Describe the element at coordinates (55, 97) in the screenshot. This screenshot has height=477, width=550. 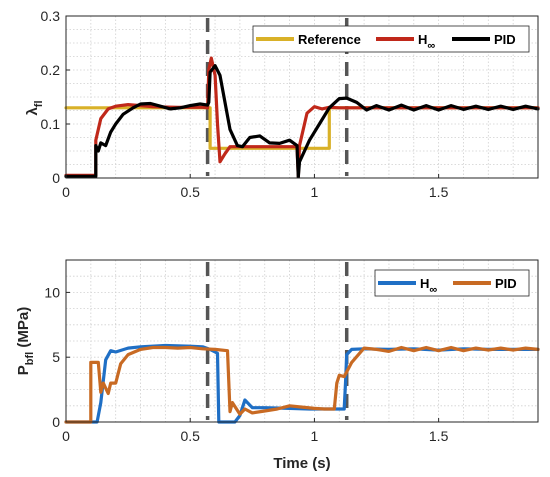
I see `top-y-ticks: 0 0.1 0.2 0.3` at that location.